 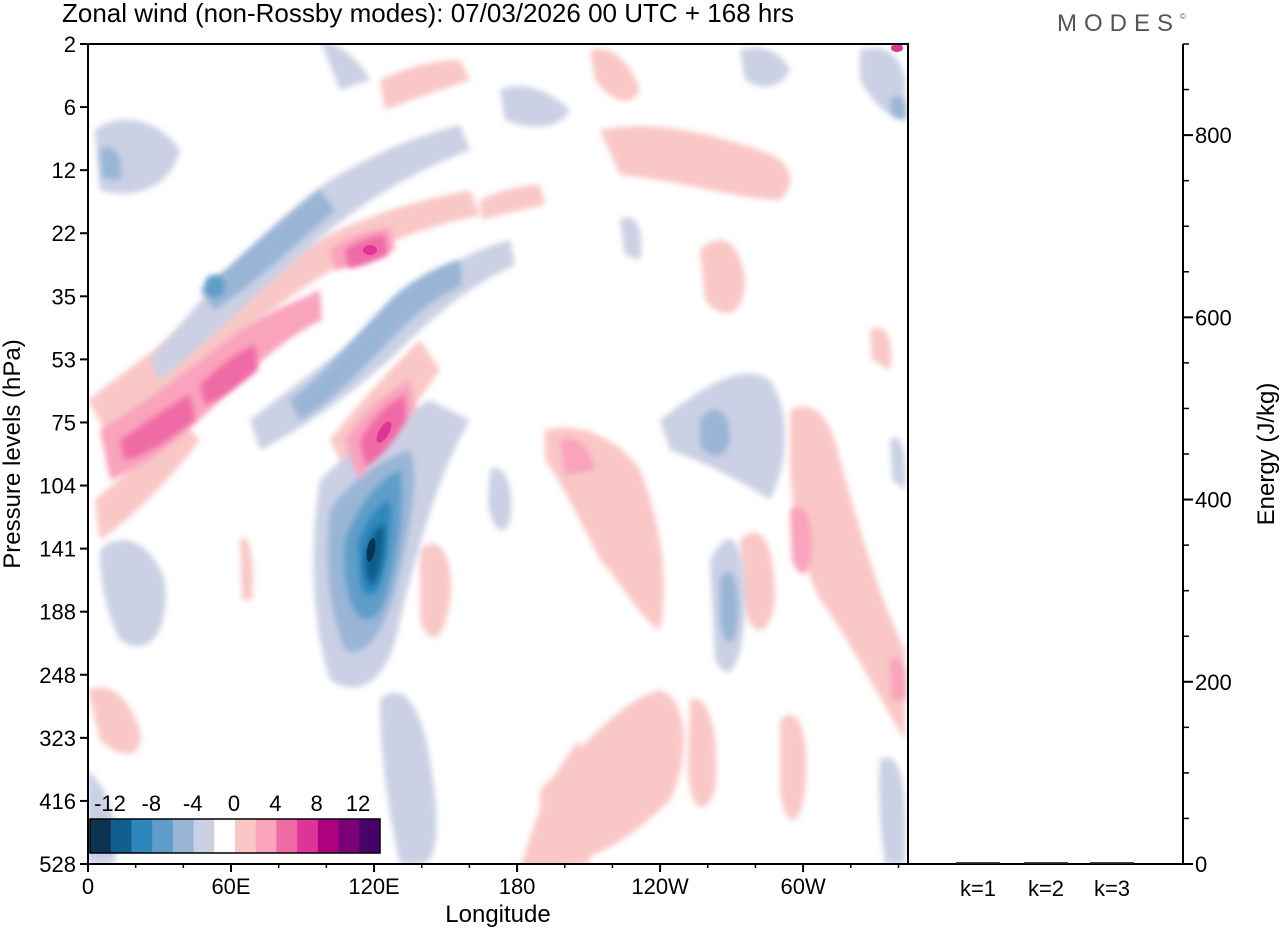 I want to click on colorbar-label: 8, so click(x=317, y=803).